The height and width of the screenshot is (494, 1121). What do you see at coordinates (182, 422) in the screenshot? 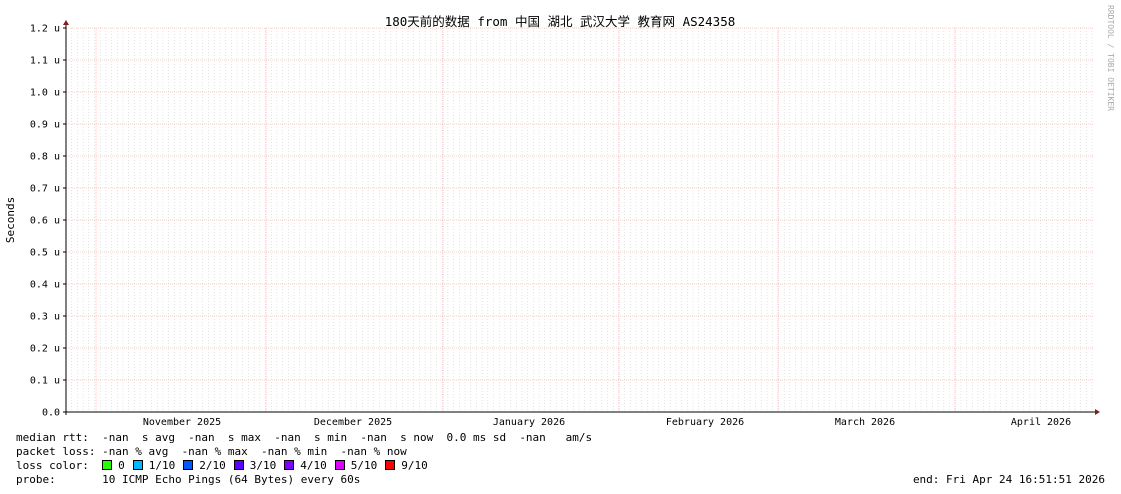
I see `x-tick-label: November 2025` at bounding box center [182, 422].